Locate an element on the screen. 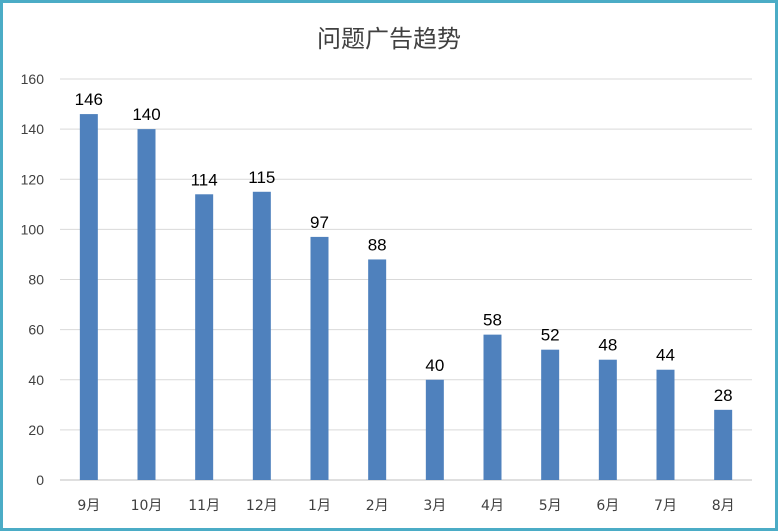  data-label: 114 is located at coordinates (204, 179).